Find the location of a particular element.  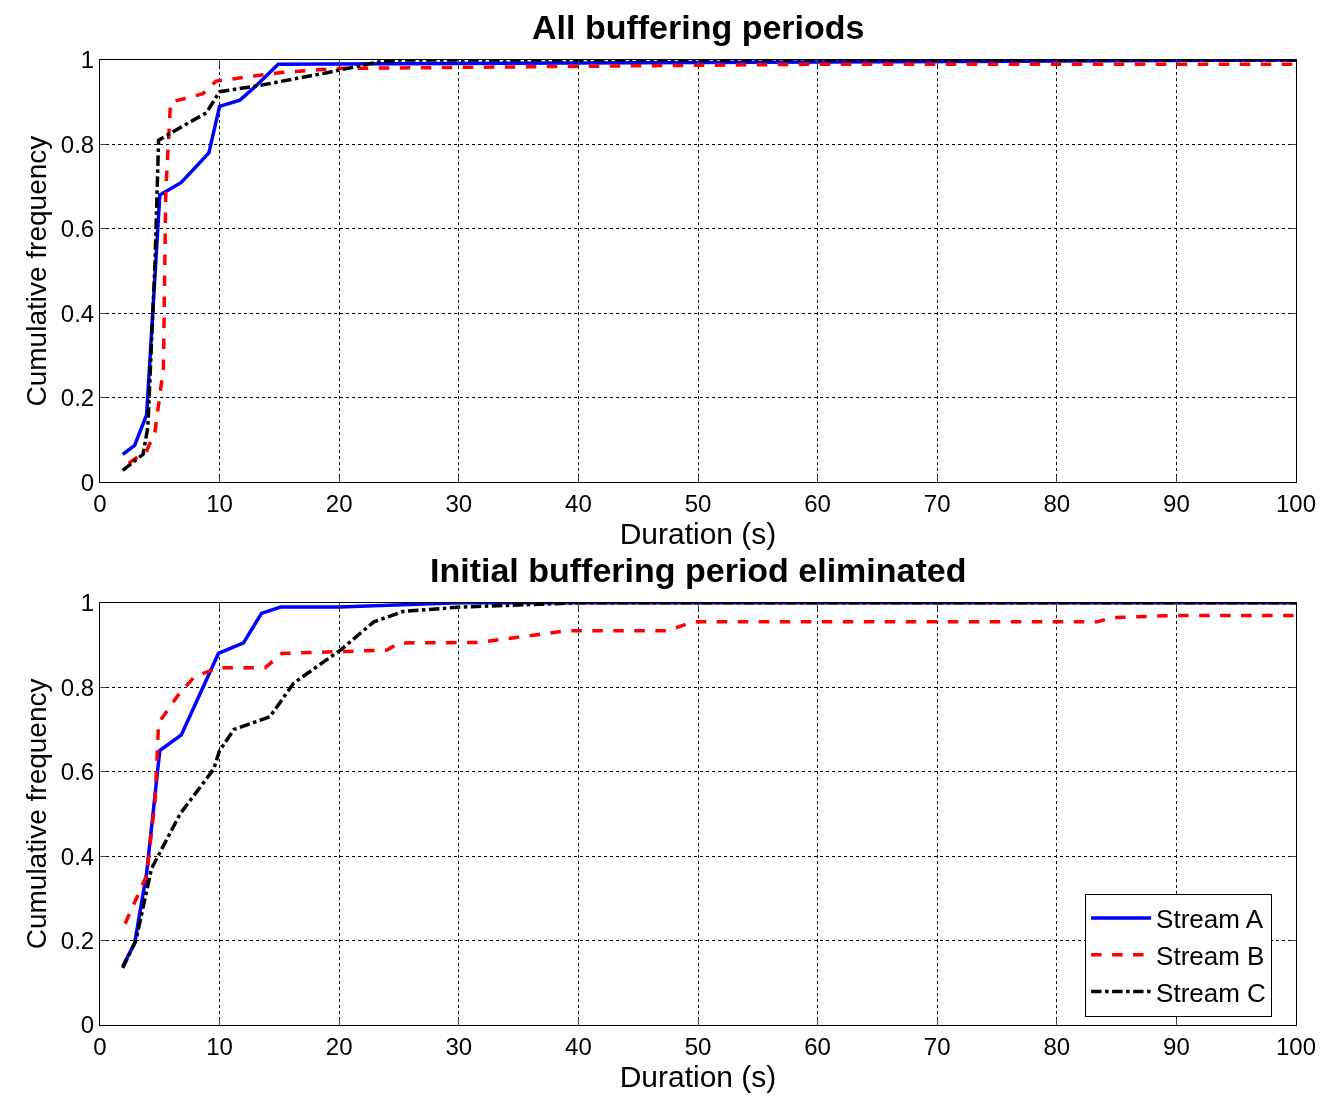

chart-title: Initial buffering period eliminated is located at coordinates (698, 570).